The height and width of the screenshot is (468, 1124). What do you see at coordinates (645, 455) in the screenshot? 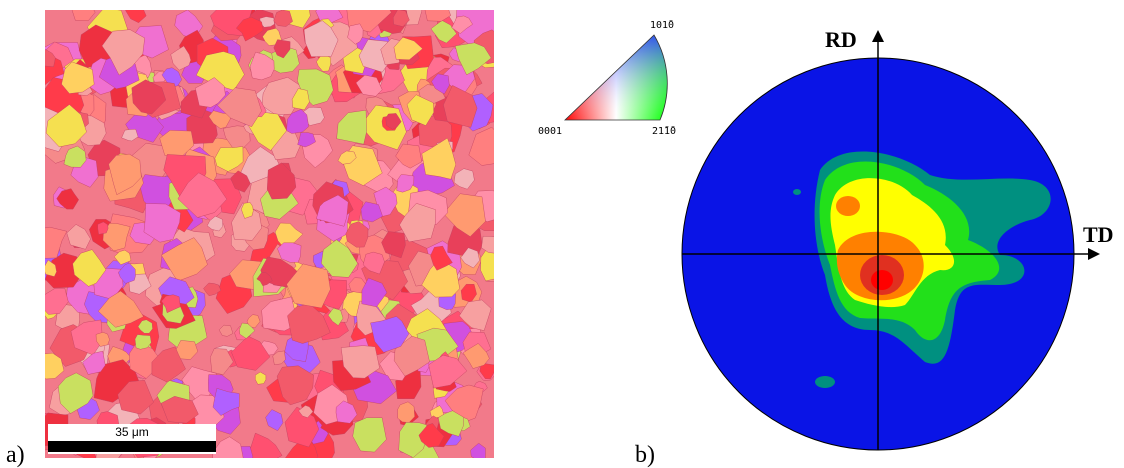
I see `panel-label: b)` at bounding box center [645, 455].